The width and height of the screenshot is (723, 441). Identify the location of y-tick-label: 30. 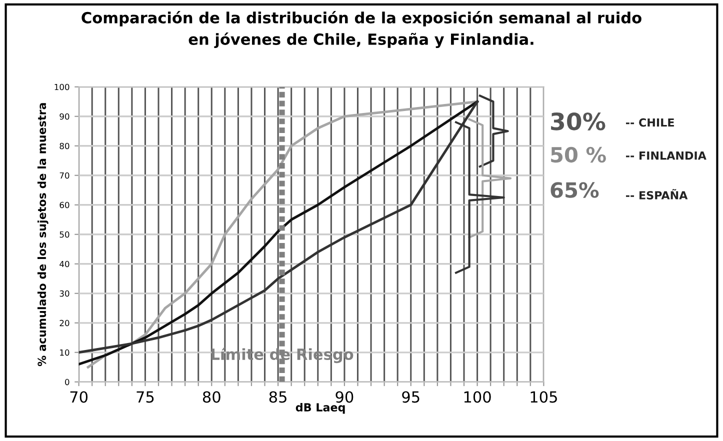
(65, 293).